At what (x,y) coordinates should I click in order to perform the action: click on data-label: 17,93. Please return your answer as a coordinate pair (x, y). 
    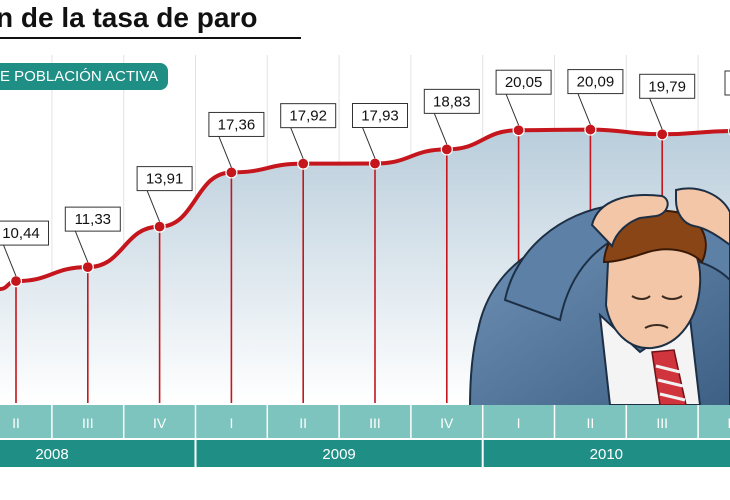
    Looking at the image, I should click on (380, 130).